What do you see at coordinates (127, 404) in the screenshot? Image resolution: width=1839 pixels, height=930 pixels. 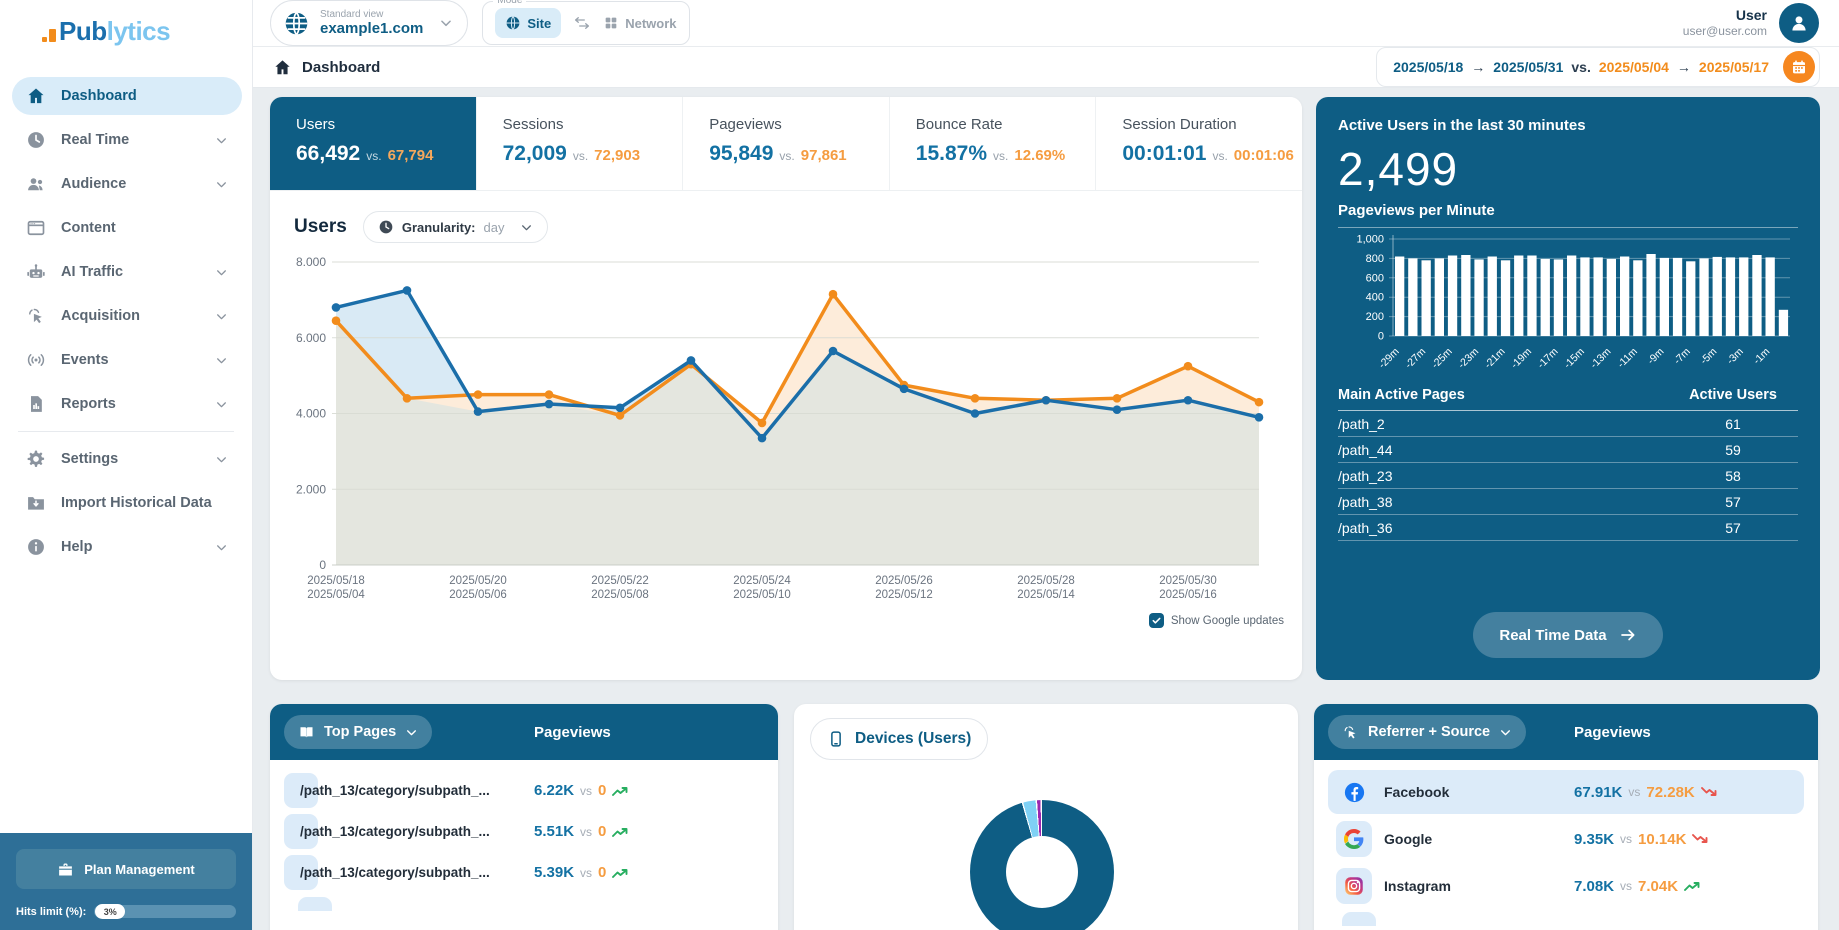 I see `sidebar-item-reports: Reports` at bounding box center [127, 404].